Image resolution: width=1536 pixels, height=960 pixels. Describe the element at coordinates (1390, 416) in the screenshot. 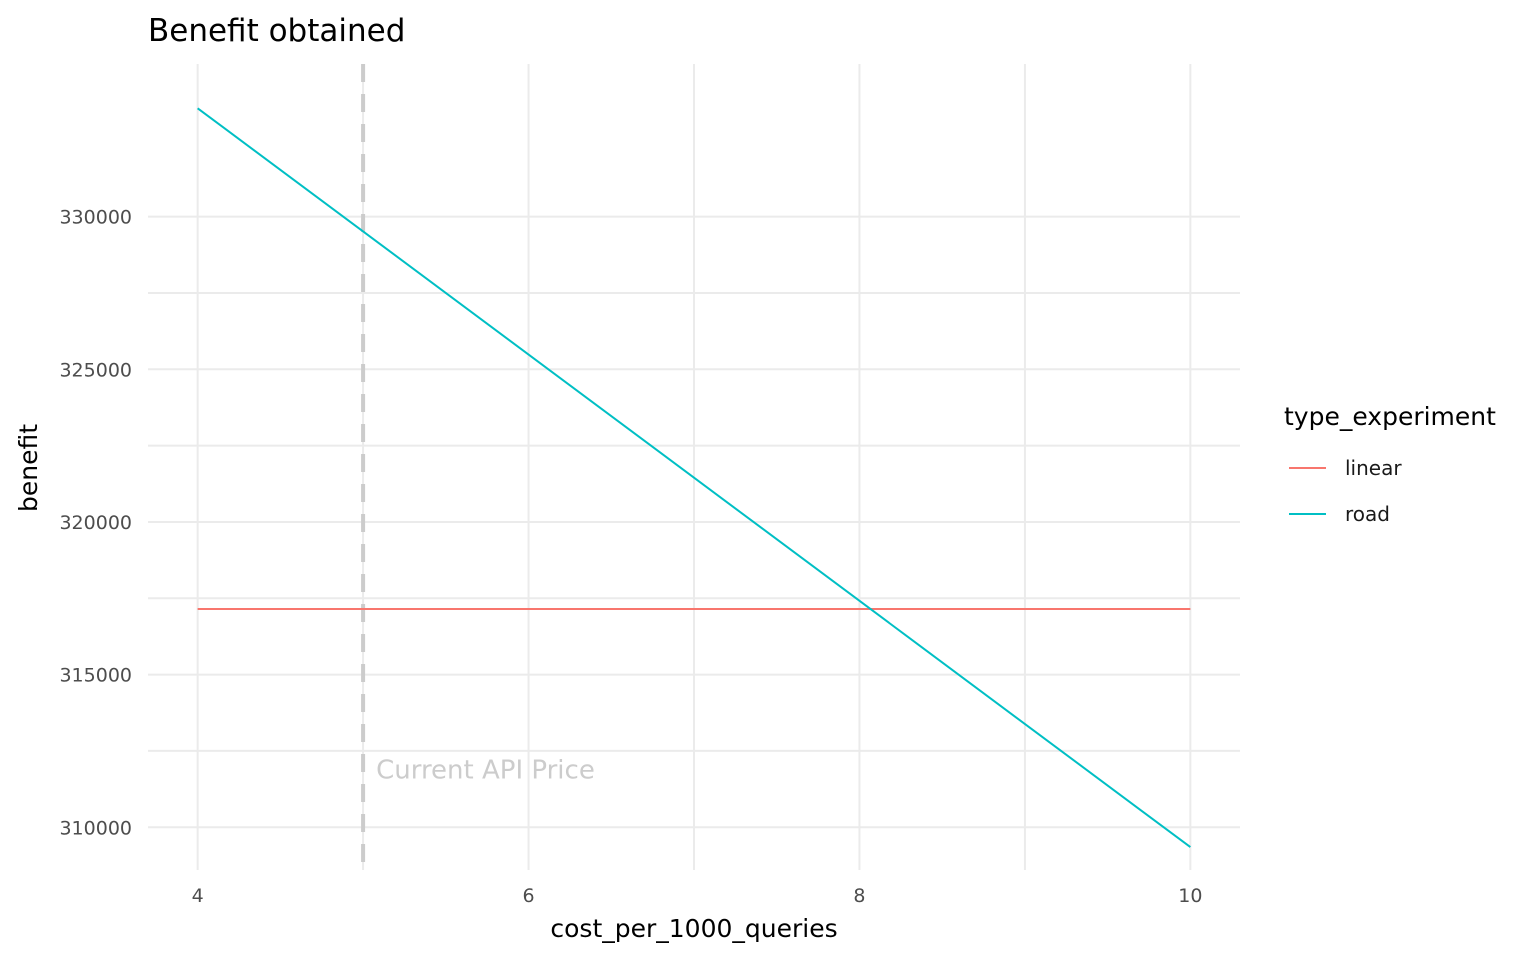

I see `legend-title: type_experiment` at that location.